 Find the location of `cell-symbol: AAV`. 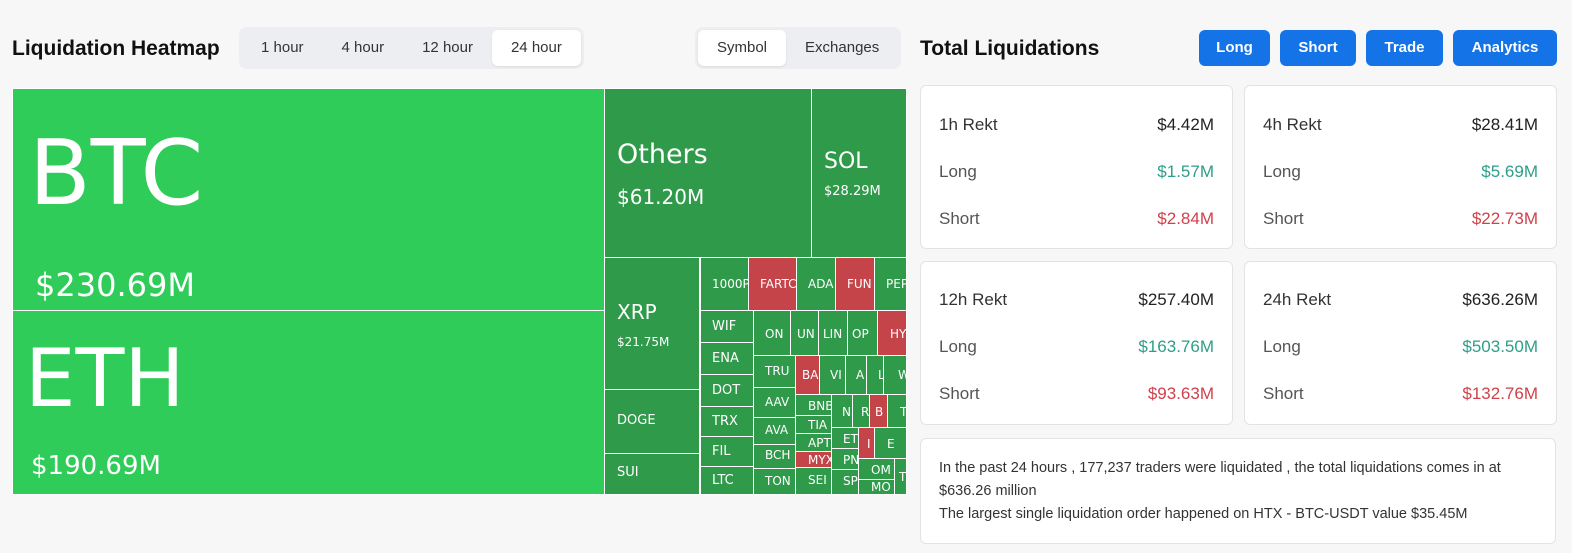

cell-symbol: AAV is located at coordinates (777, 402).